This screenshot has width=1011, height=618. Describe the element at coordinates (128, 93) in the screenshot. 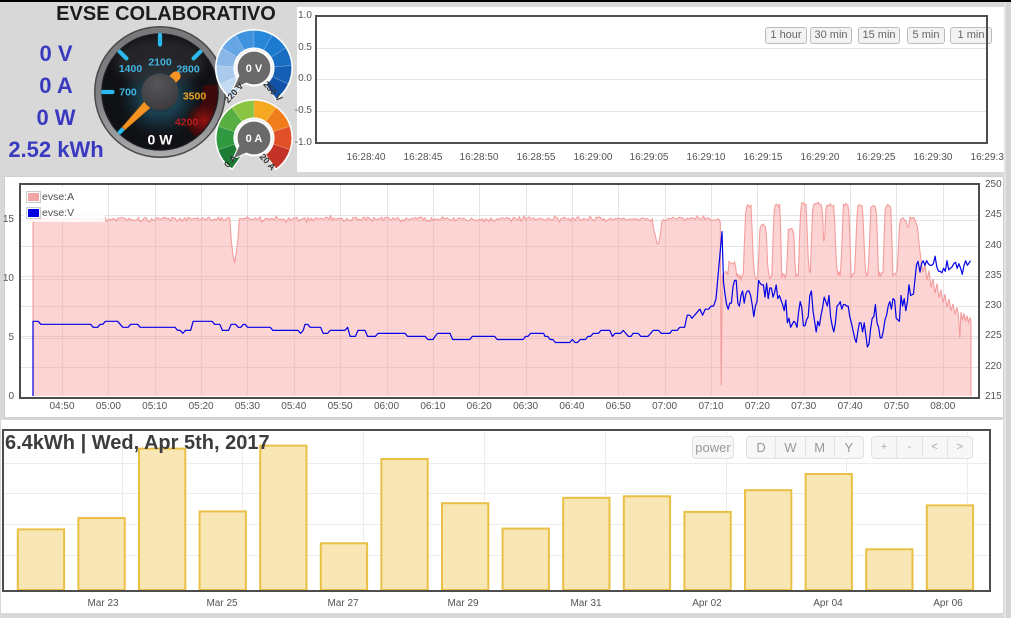

I see `svg-text: 700` at that location.